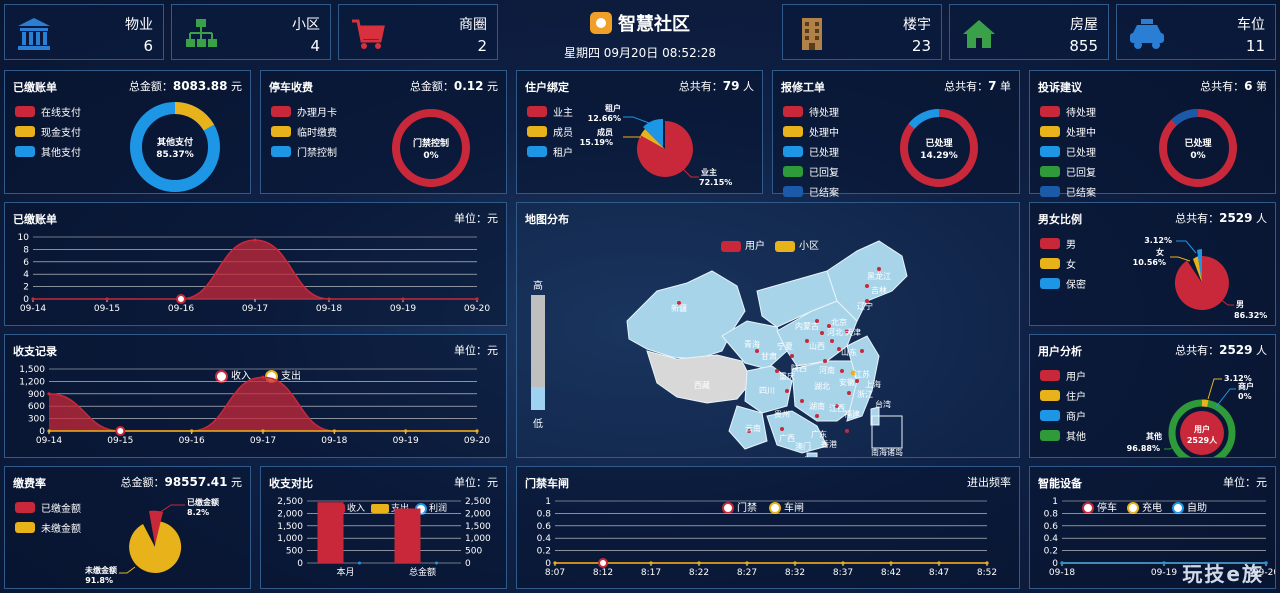  Describe the element at coordinates (431, 148) in the screenshot. I see `donut-slice` at that location.